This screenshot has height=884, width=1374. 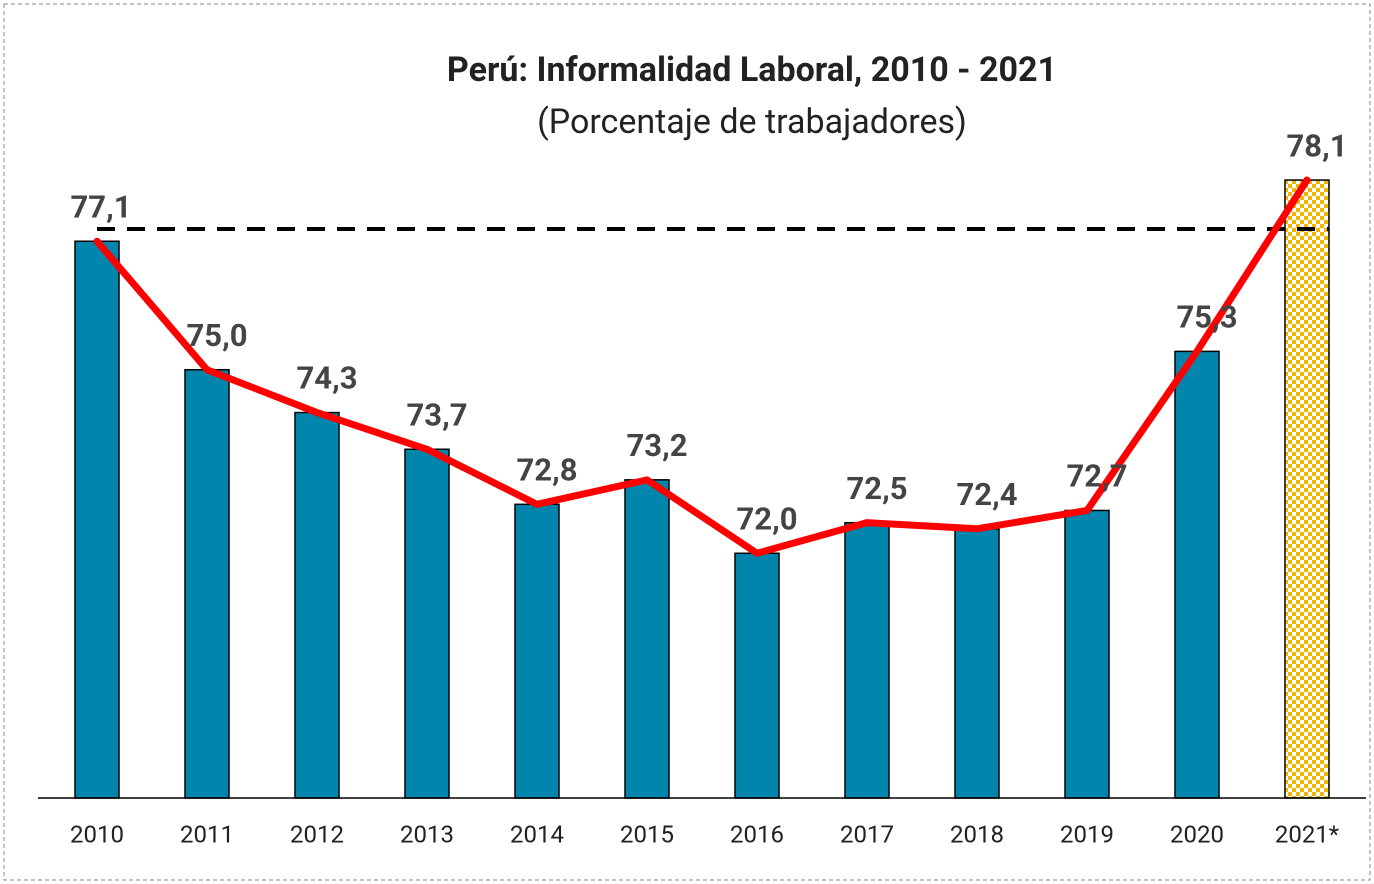 What do you see at coordinates (207, 834) in the screenshot?
I see `x-tick-label: 2011` at bounding box center [207, 834].